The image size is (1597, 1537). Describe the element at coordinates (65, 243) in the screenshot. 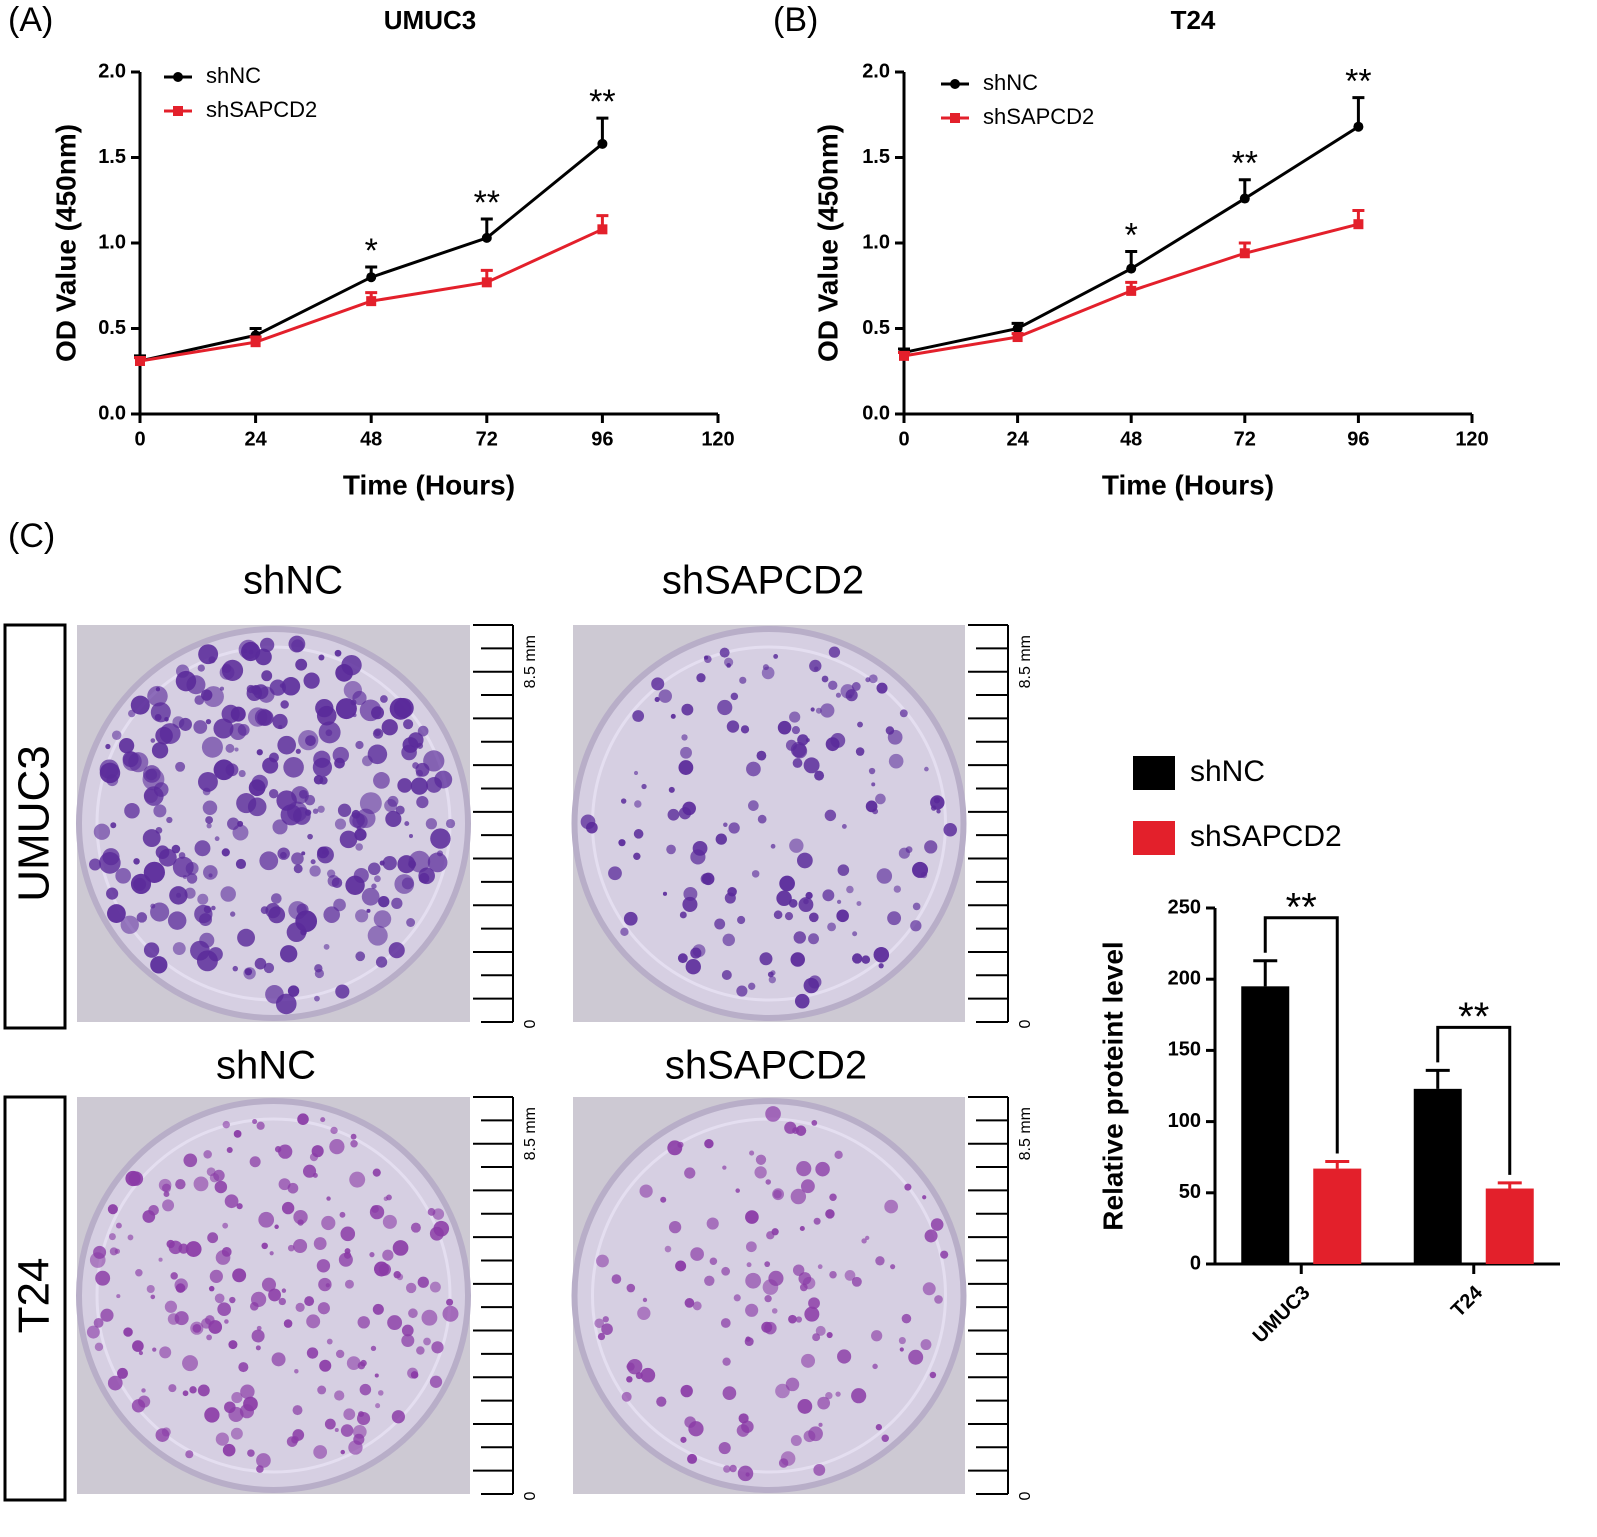

I see `y-axis-label: OD Value (450nm)` at that location.